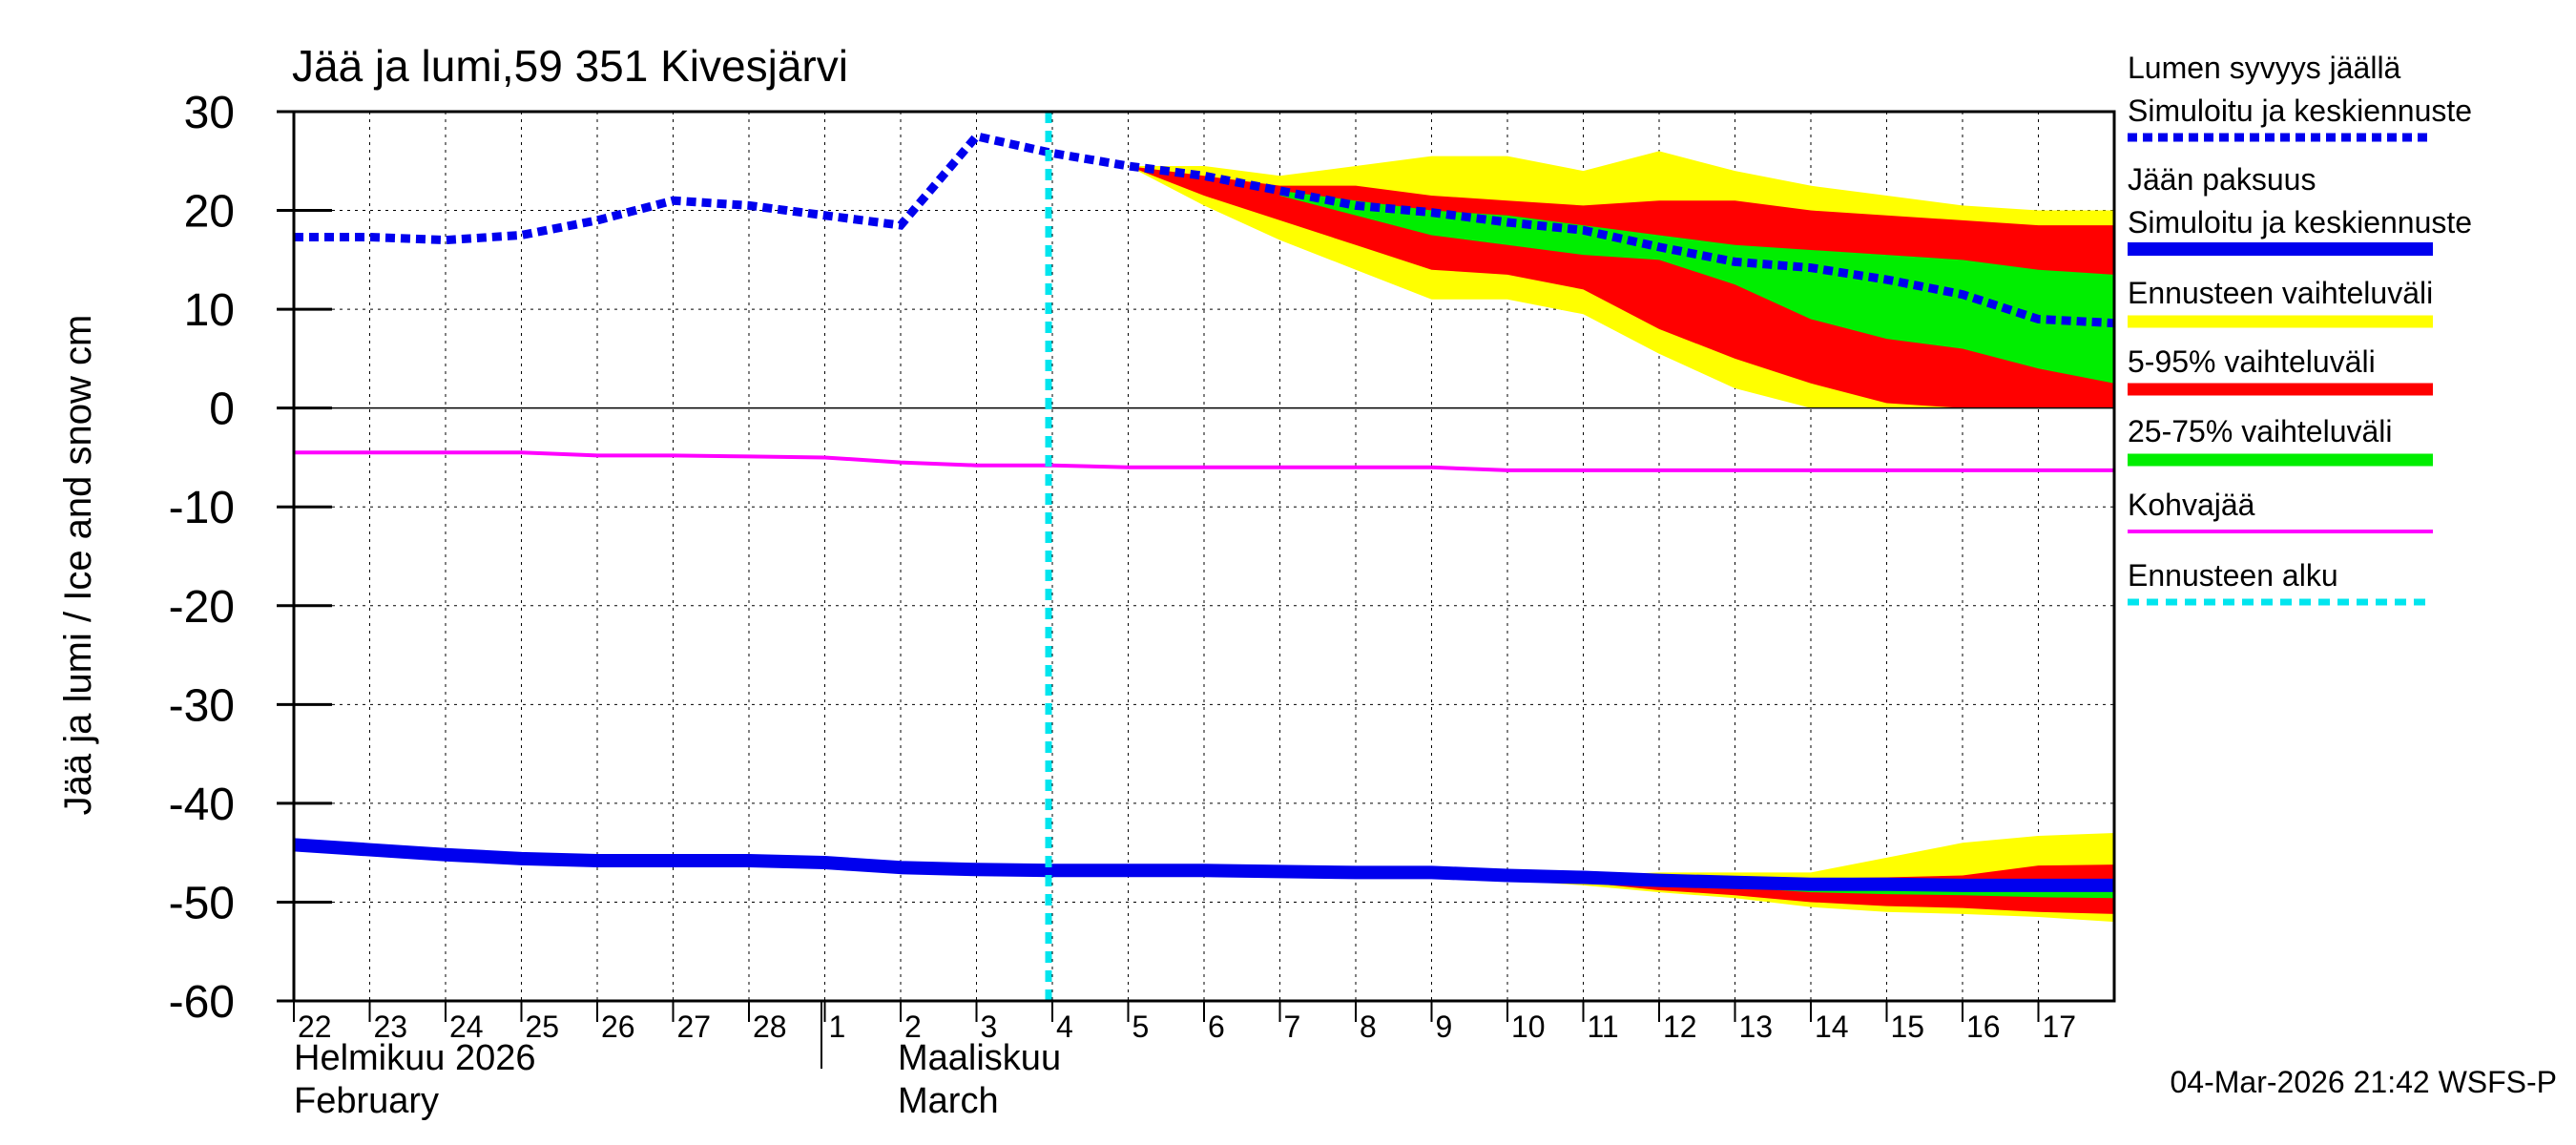  Describe the element at coordinates (202, 607) in the screenshot. I see `y-tick-label: -20` at that location.